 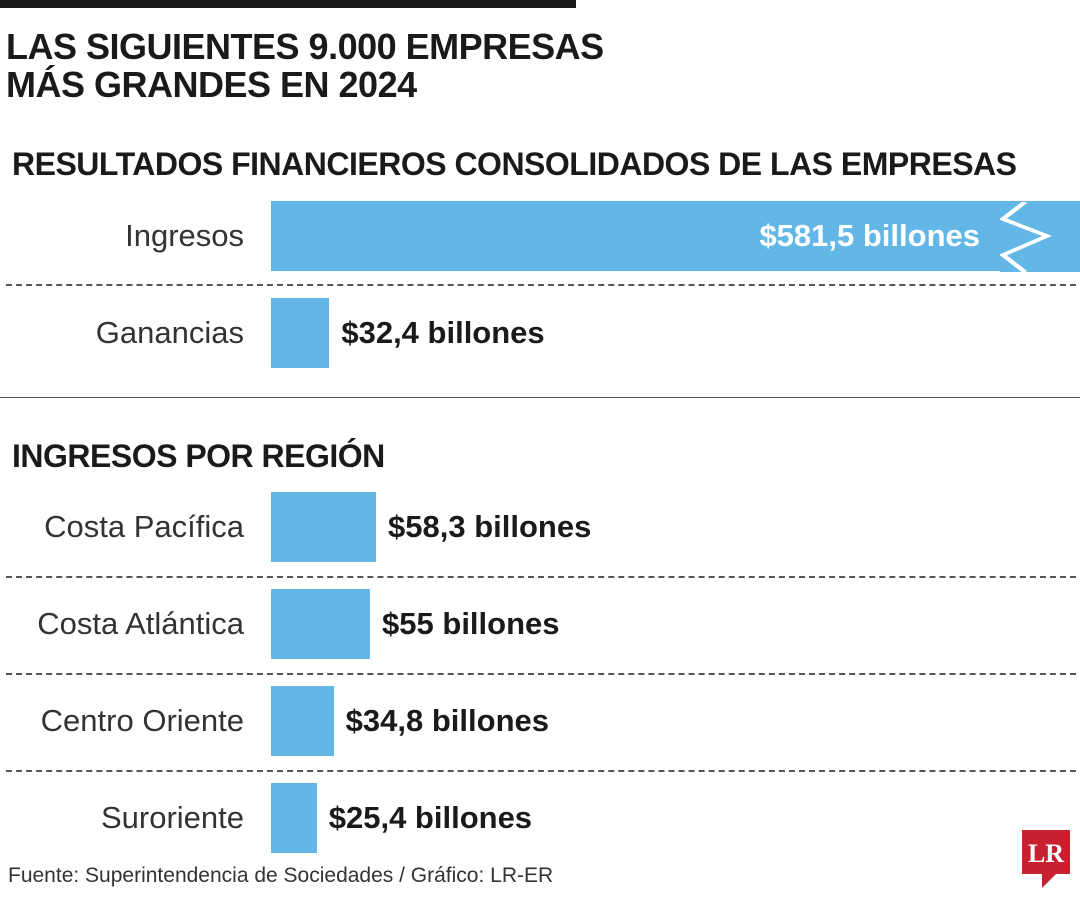 I want to click on category-label: Costa Atlántica, so click(x=140, y=623).